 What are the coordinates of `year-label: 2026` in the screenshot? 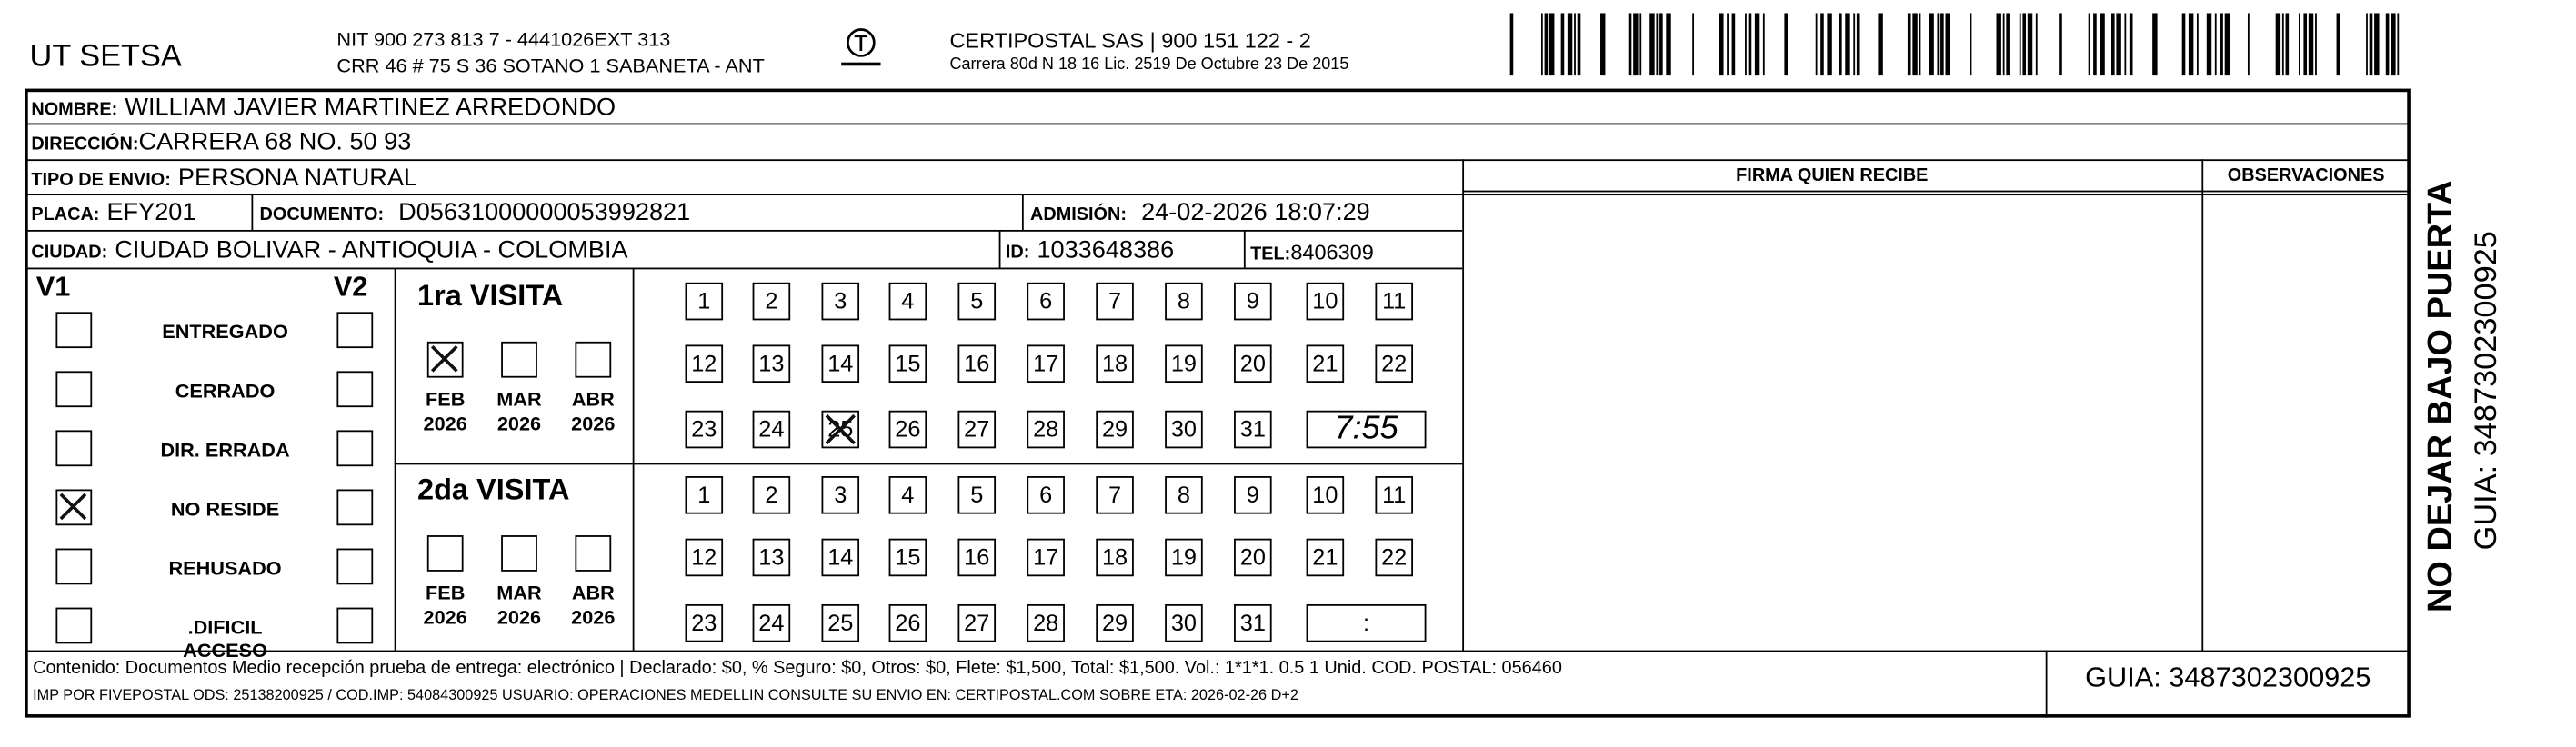 It's located at (593, 423).